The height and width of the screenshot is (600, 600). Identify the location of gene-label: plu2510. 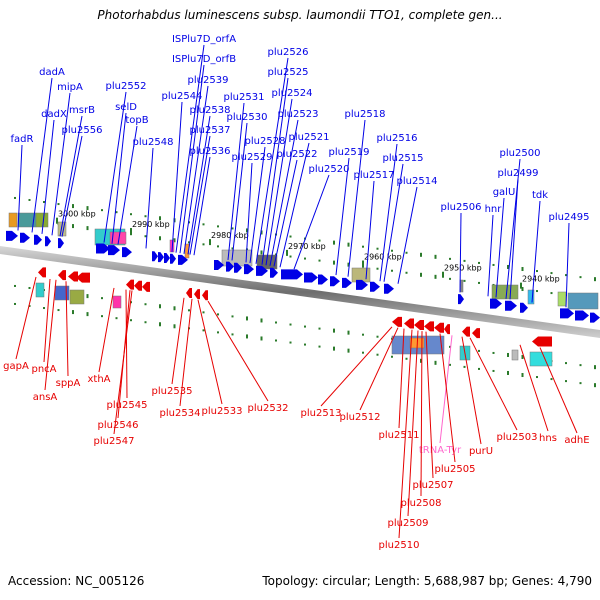
(399, 545).